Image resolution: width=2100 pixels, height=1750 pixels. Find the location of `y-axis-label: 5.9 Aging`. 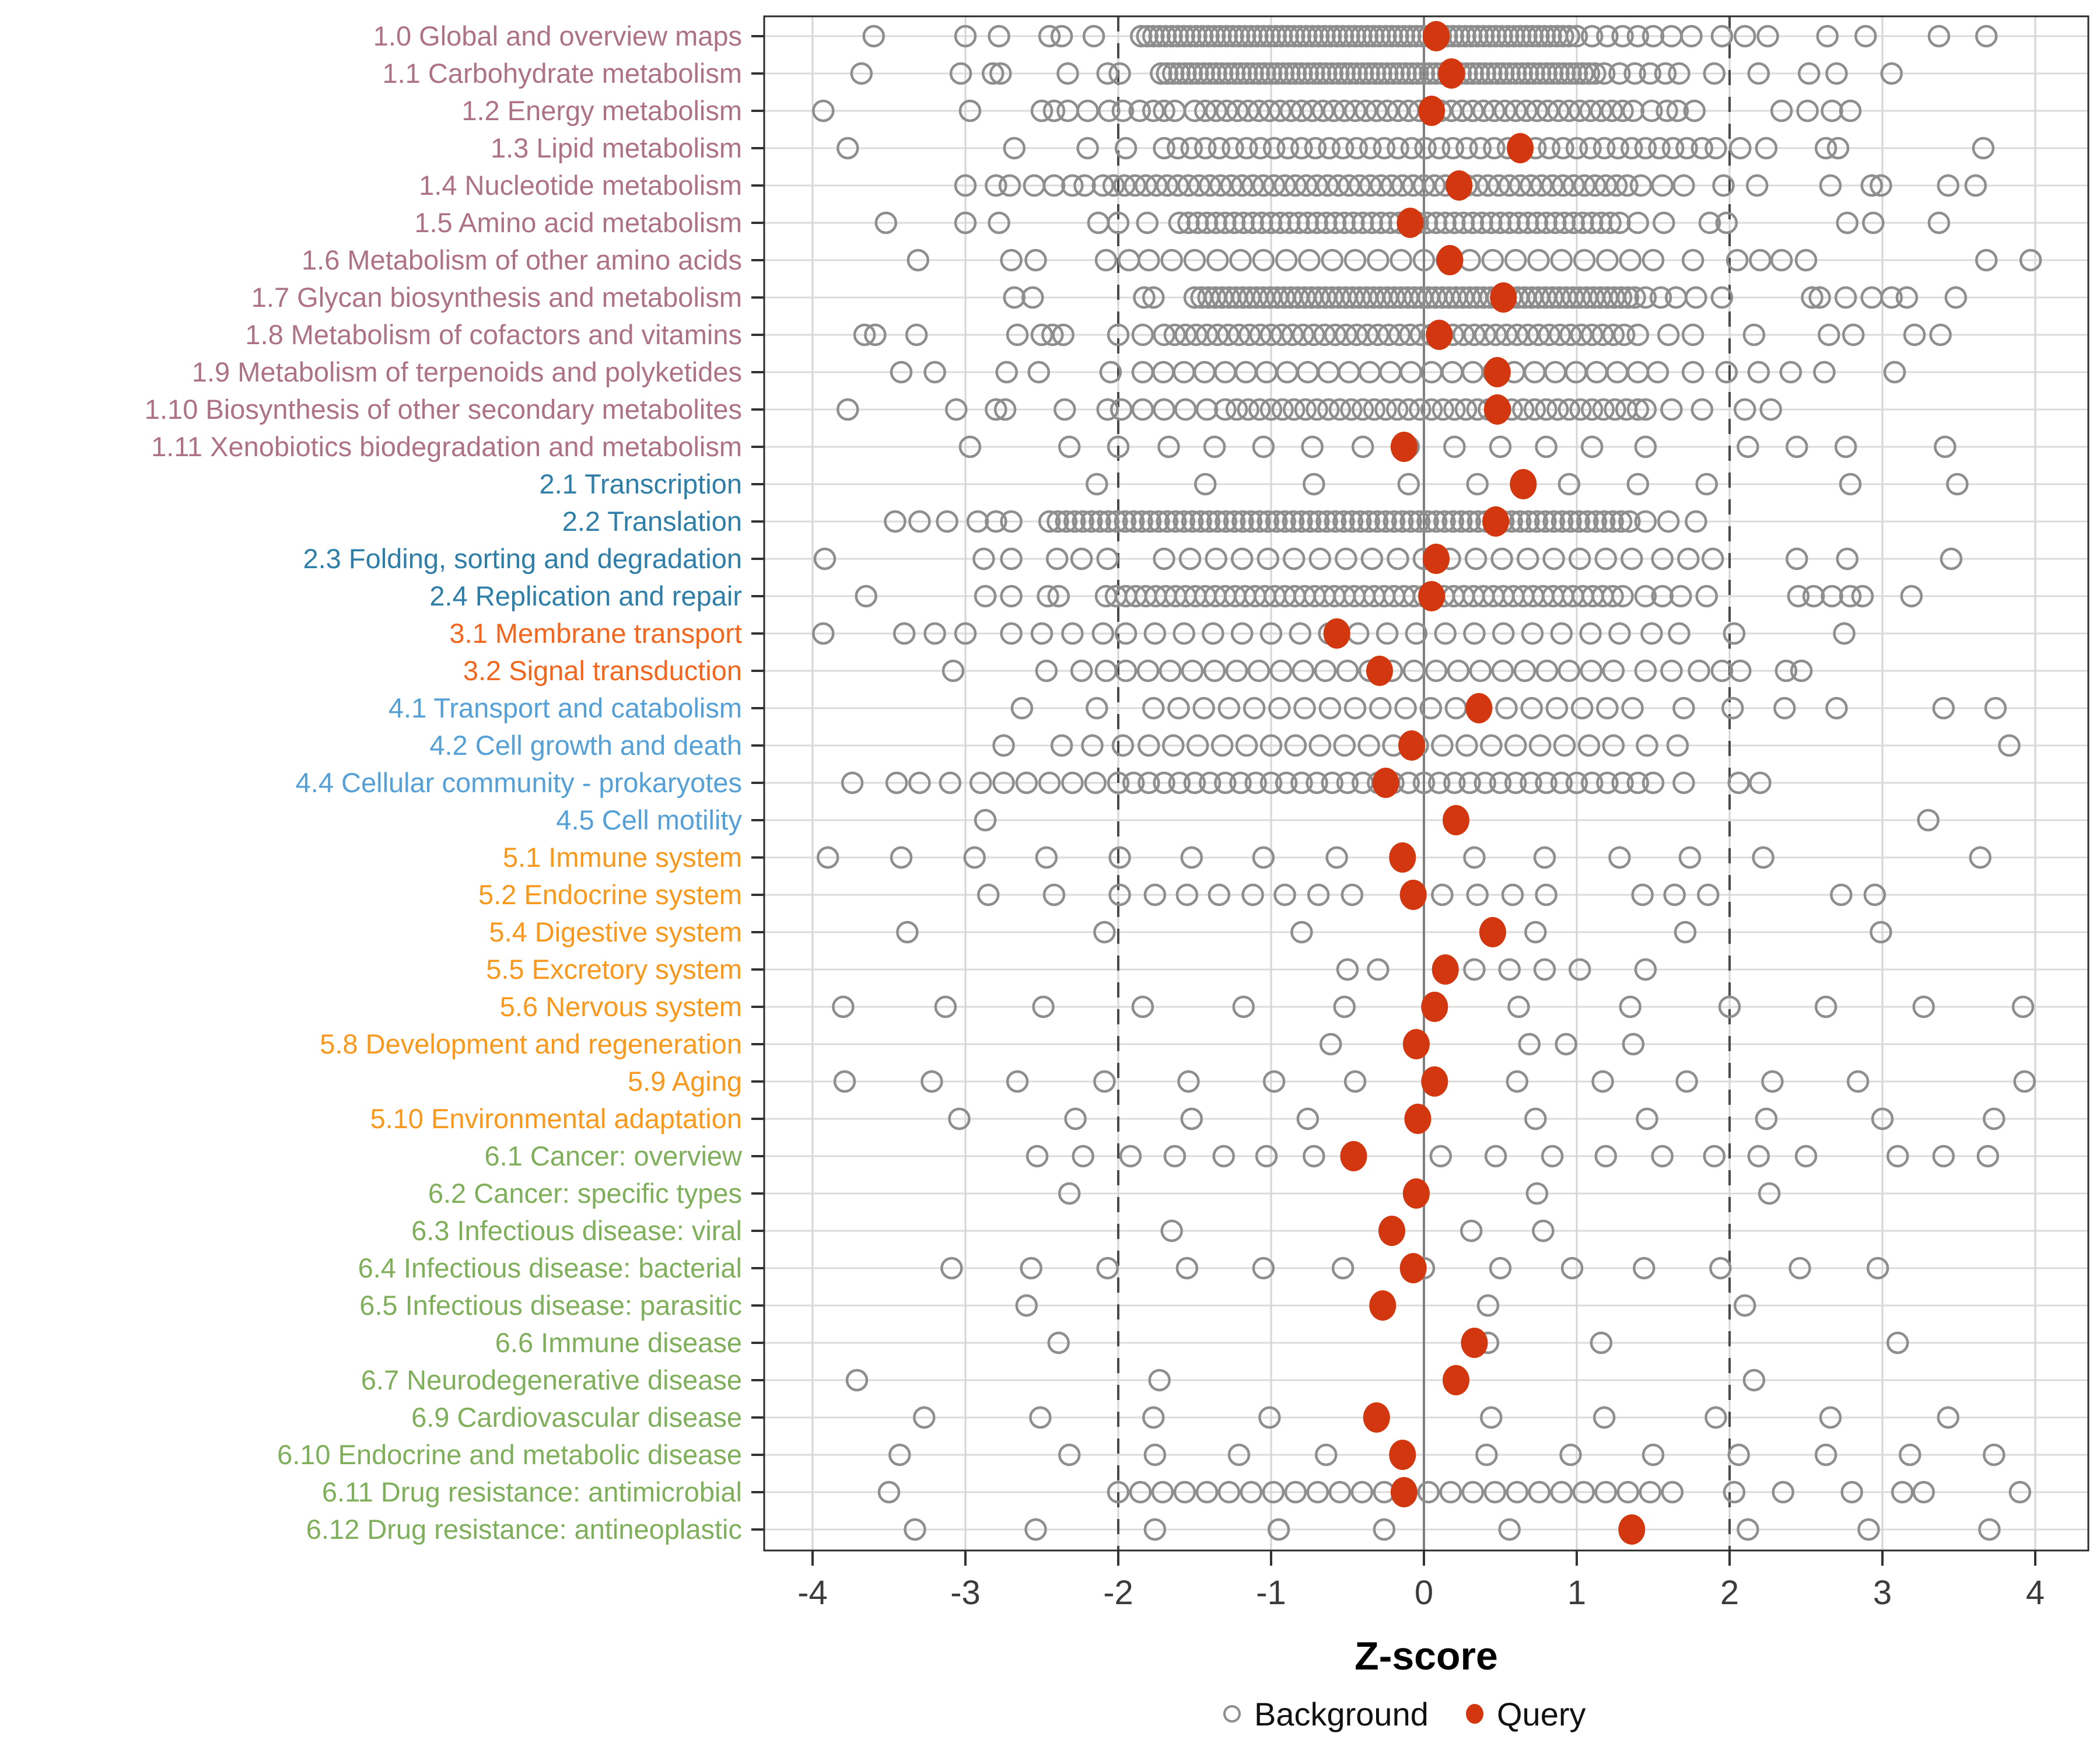

y-axis-label: 5.9 Aging is located at coordinates (685, 1081).